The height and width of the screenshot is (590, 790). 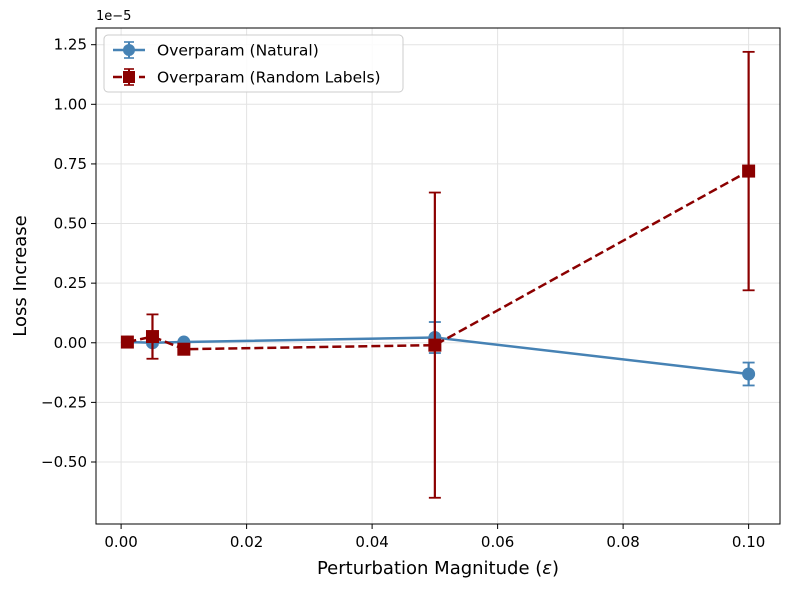 I want to click on x-tick-label: 0.00, so click(x=120, y=542).